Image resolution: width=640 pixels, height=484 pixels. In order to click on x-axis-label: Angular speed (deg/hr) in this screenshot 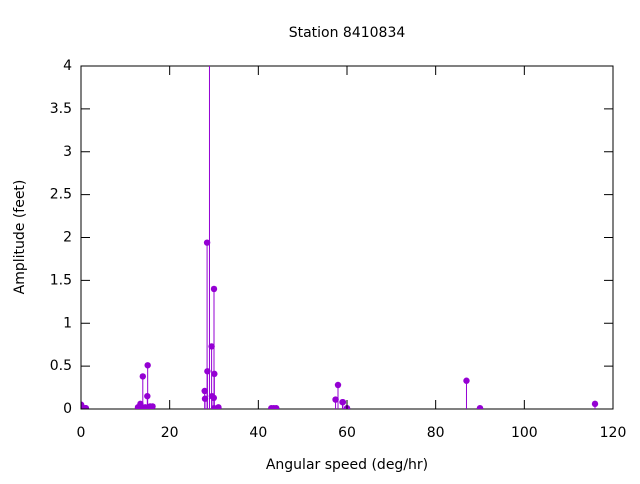, I will do `click(347, 465)`.